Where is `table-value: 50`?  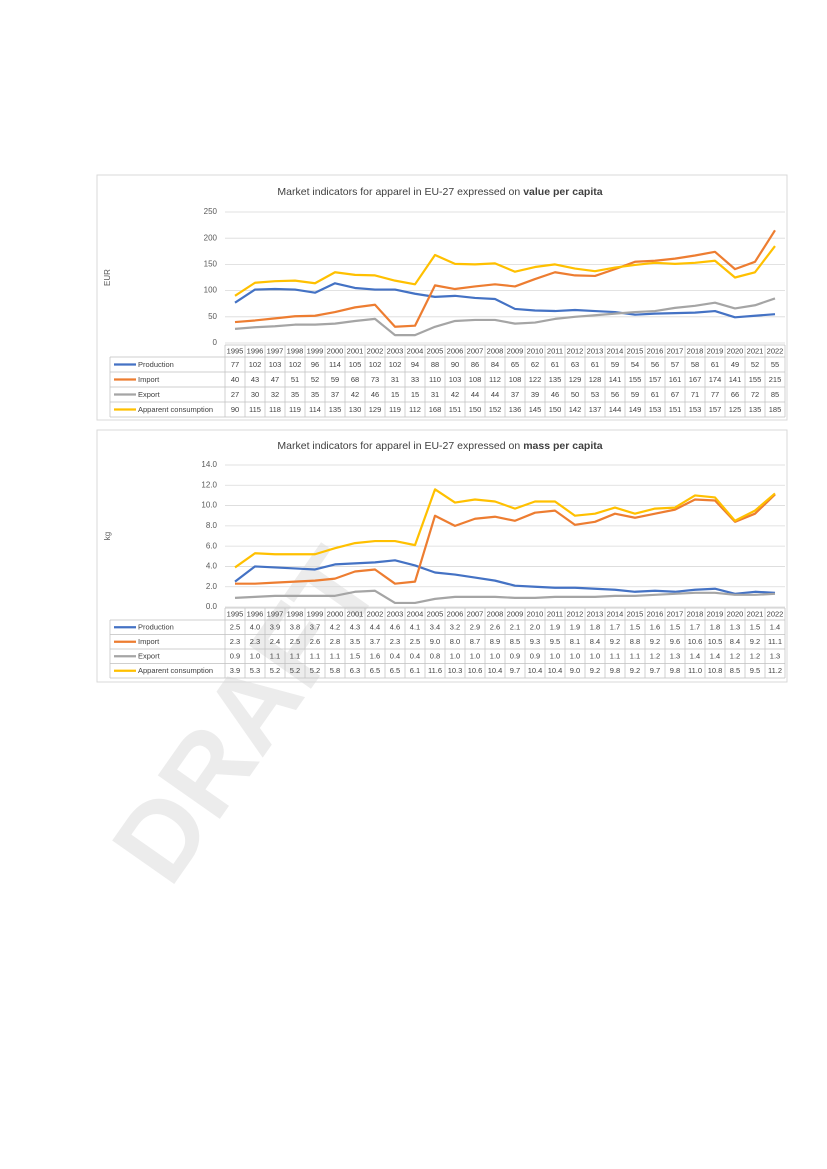 table-value: 50 is located at coordinates (575, 394).